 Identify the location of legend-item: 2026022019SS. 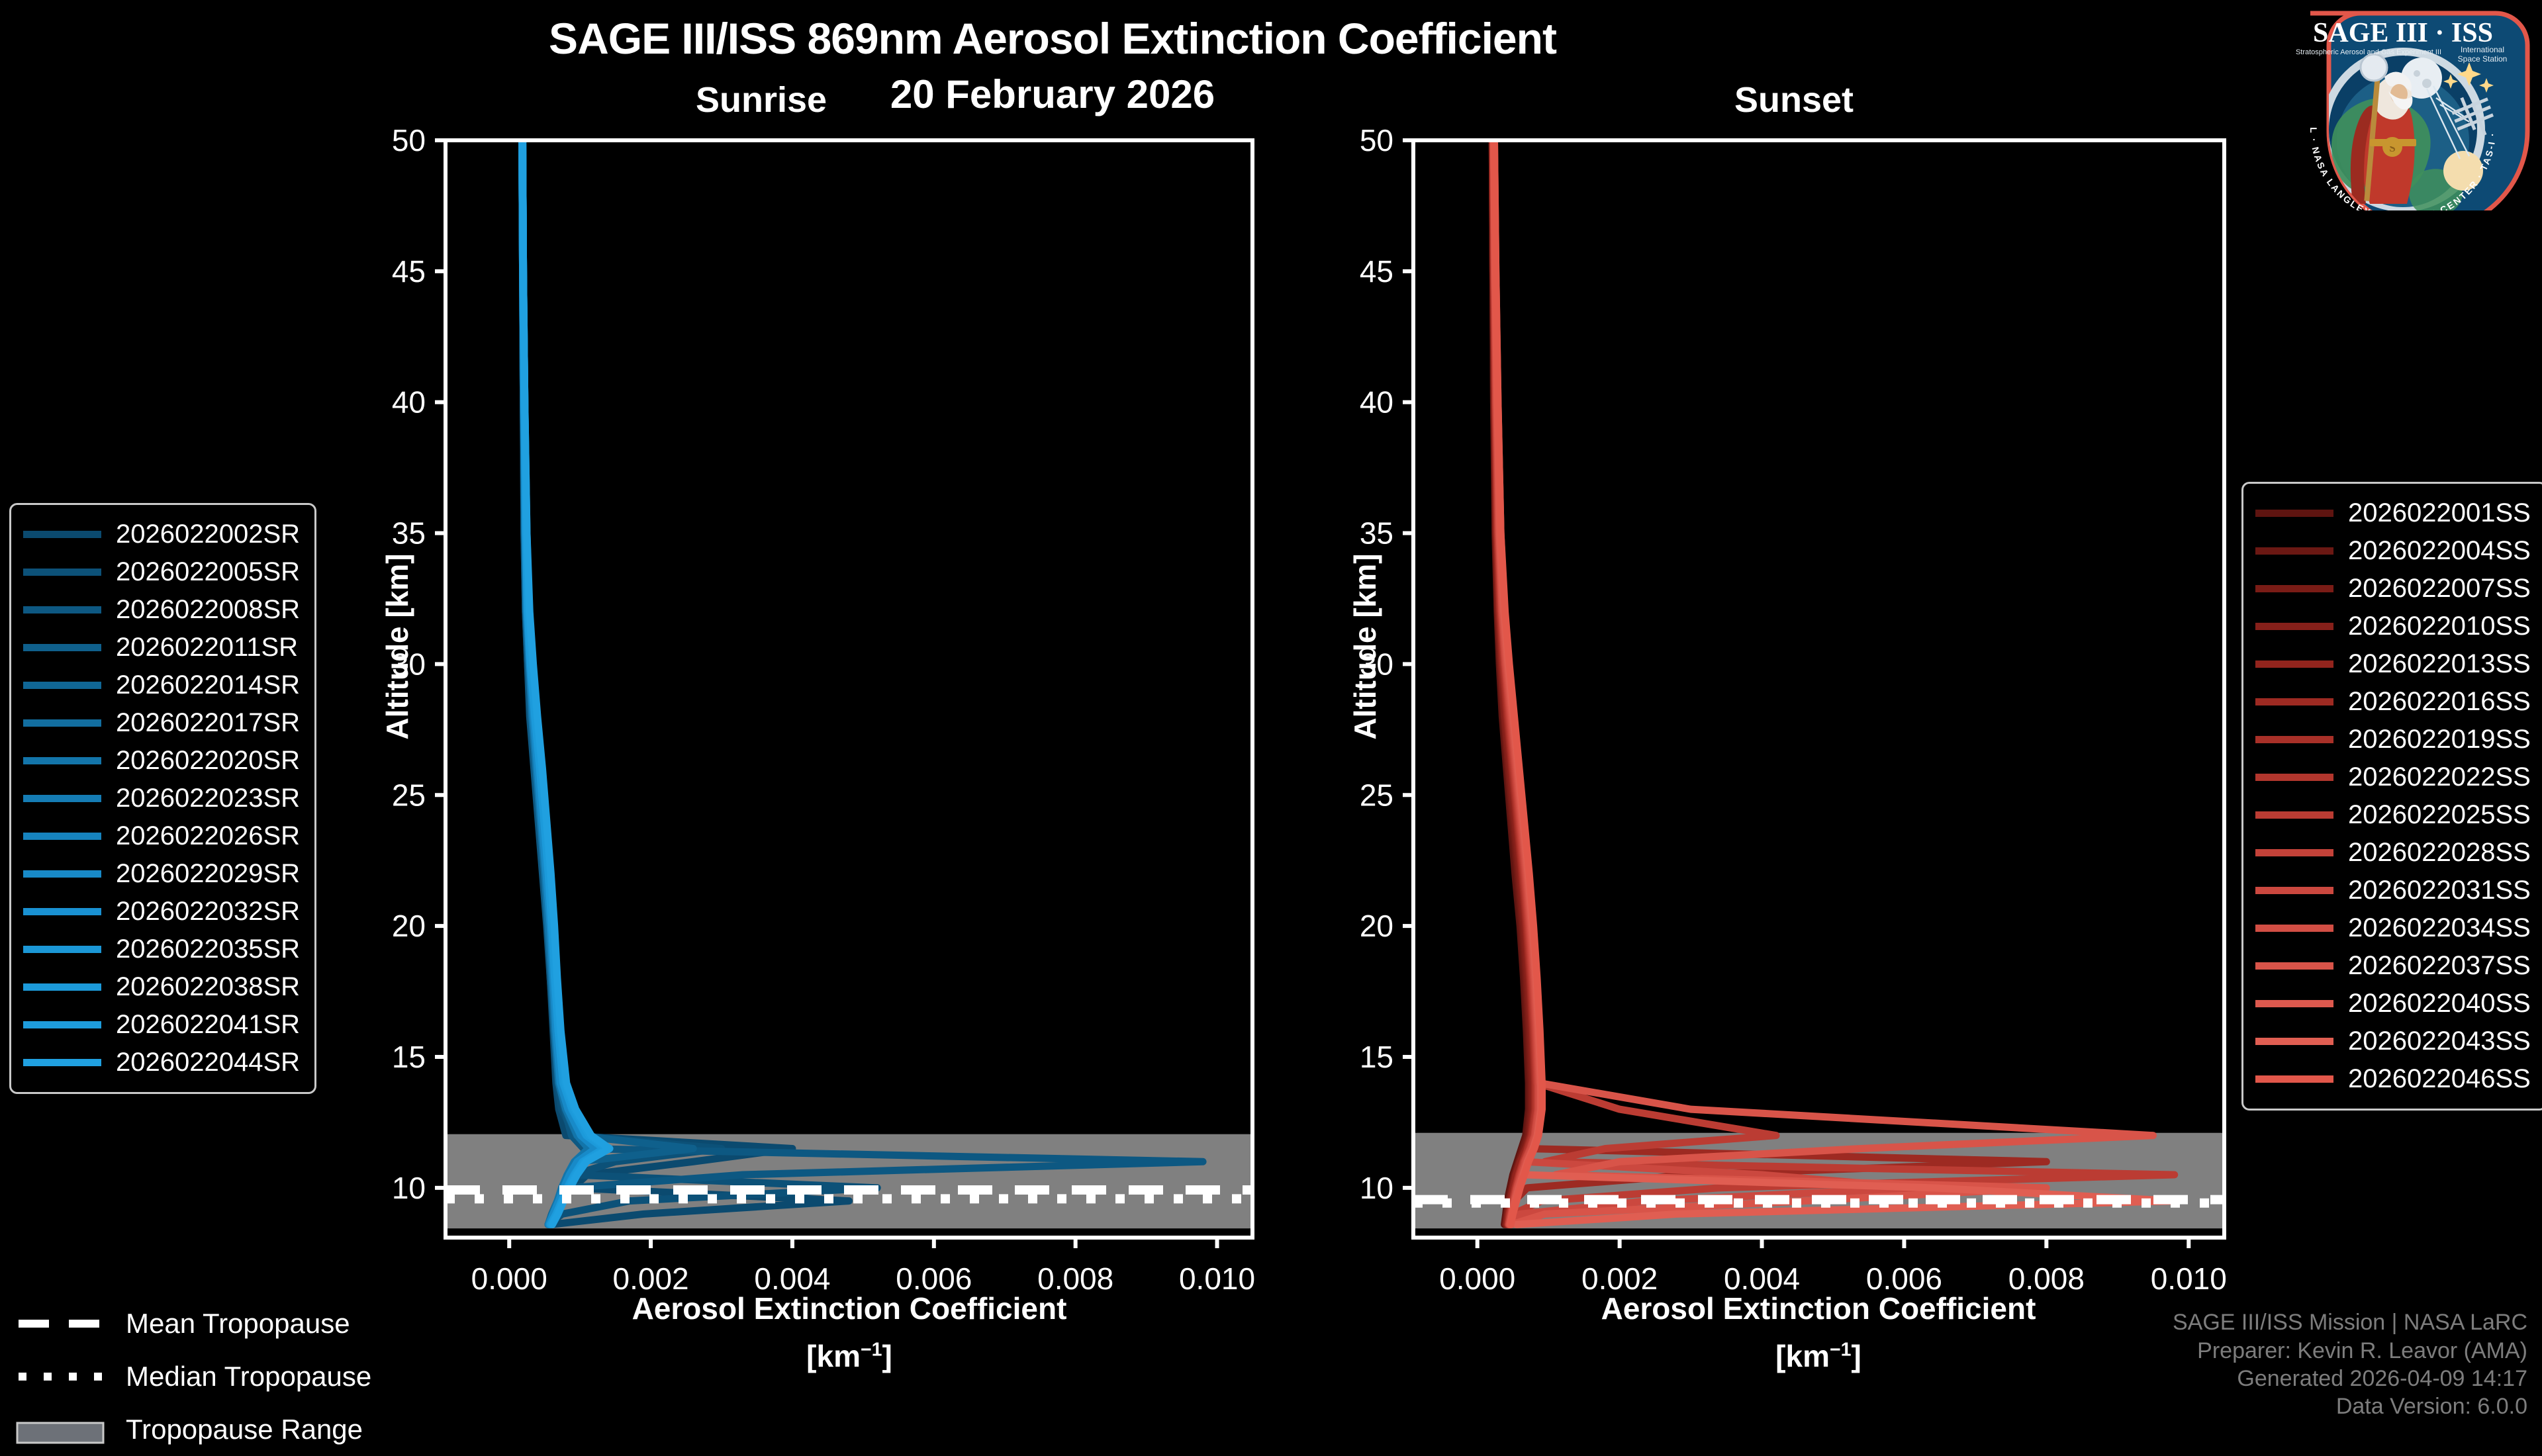
(2393, 739).